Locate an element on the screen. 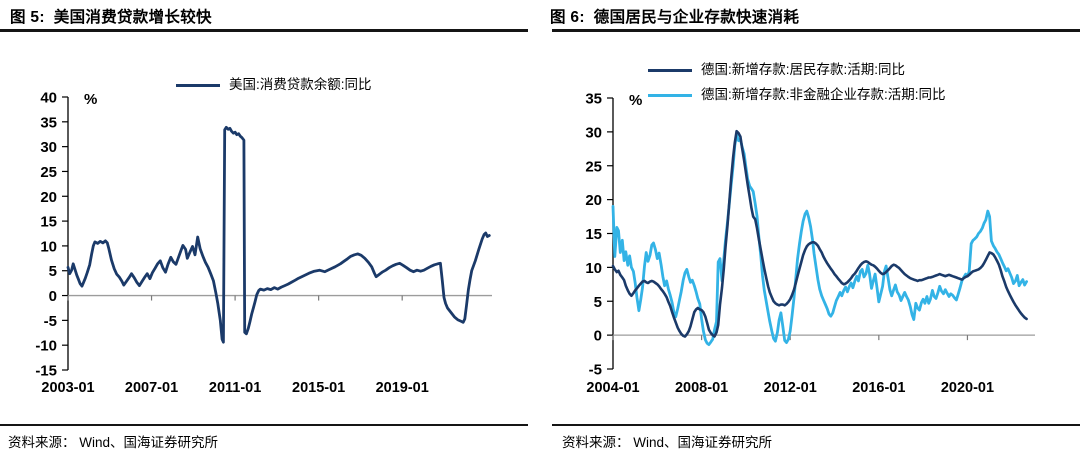  x-tick-label: 2019-01 is located at coordinates (402, 388).